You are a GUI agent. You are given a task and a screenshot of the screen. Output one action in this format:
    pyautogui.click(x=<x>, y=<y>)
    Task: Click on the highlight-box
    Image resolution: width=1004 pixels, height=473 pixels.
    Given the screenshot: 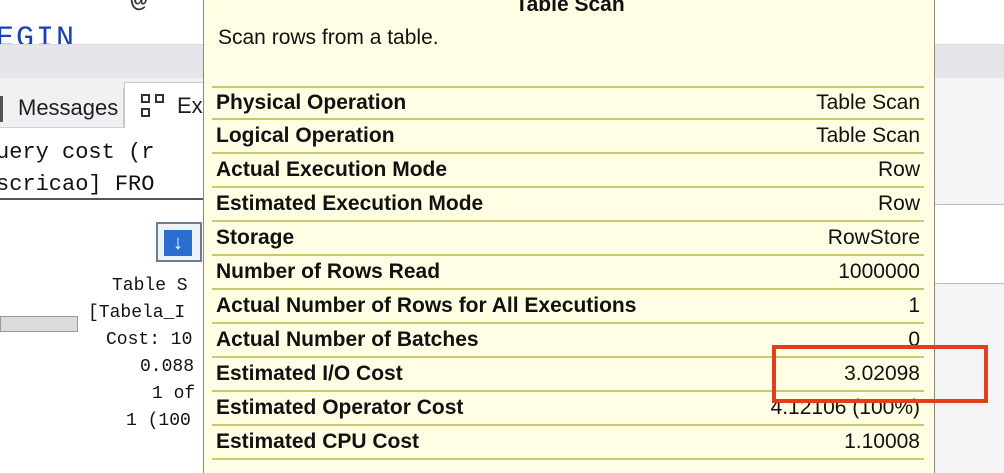 What is the action you would take?
    pyautogui.click(x=880, y=374)
    